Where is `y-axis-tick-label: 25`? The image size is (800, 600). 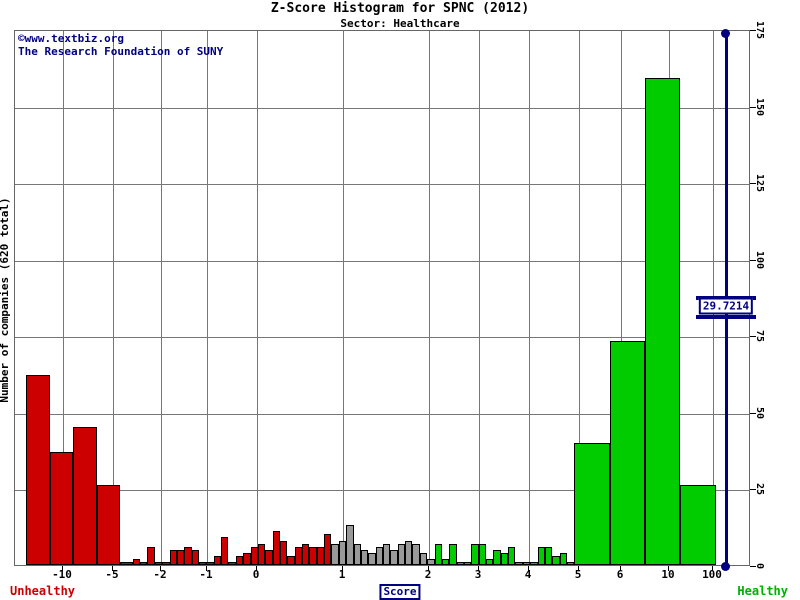
y-axis-tick-label: 25 is located at coordinates (759, 489).